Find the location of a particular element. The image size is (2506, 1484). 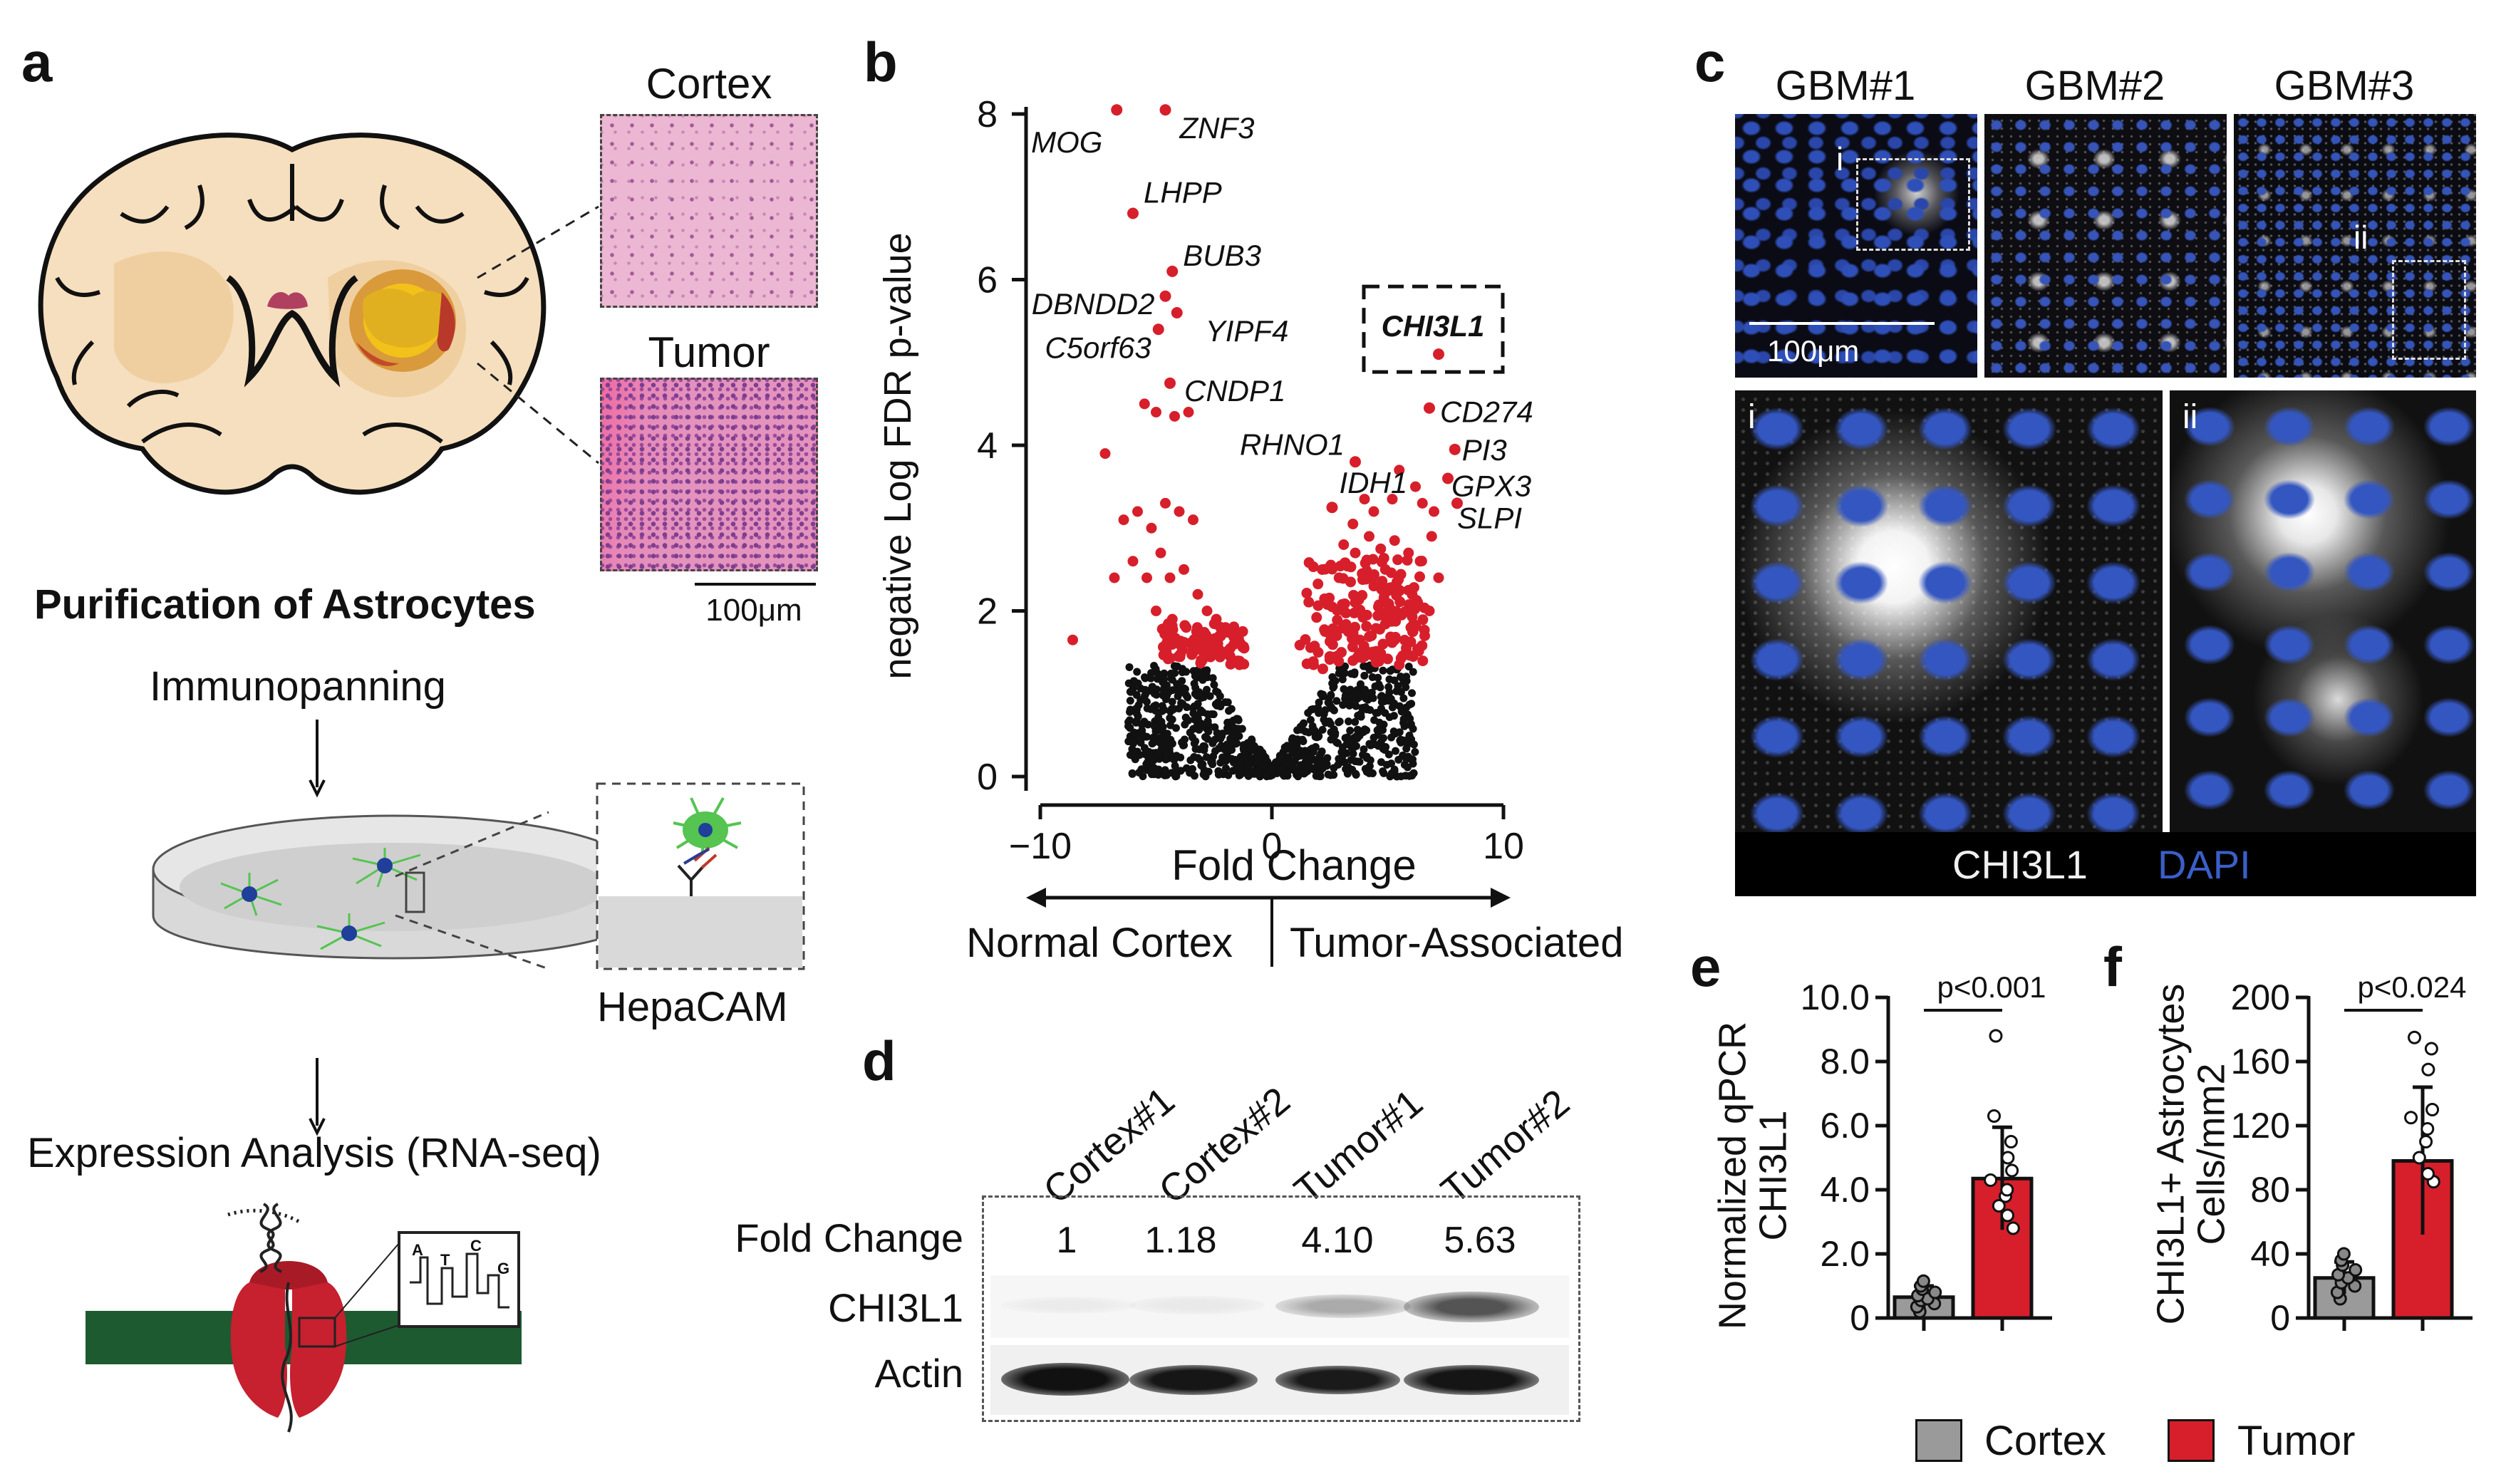

volcano-y-tick-label: 0 is located at coordinates (987, 777).